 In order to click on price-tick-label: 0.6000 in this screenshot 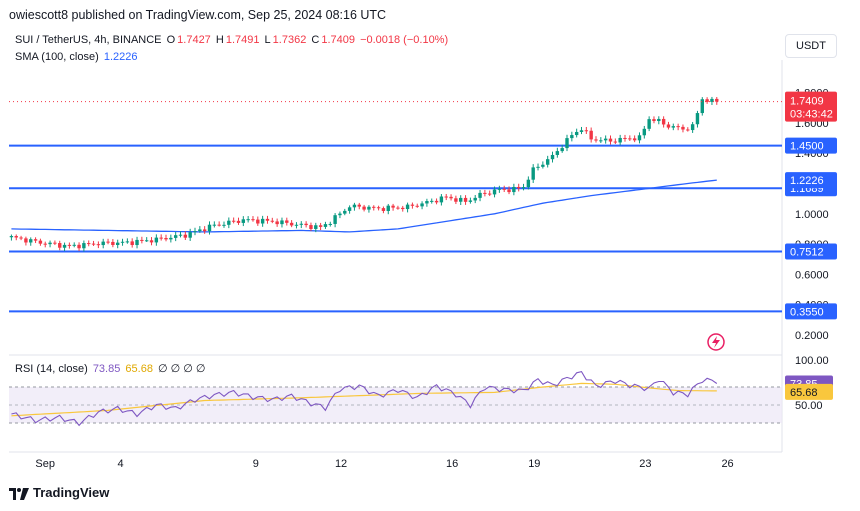, I will do `click(812, 275)`.